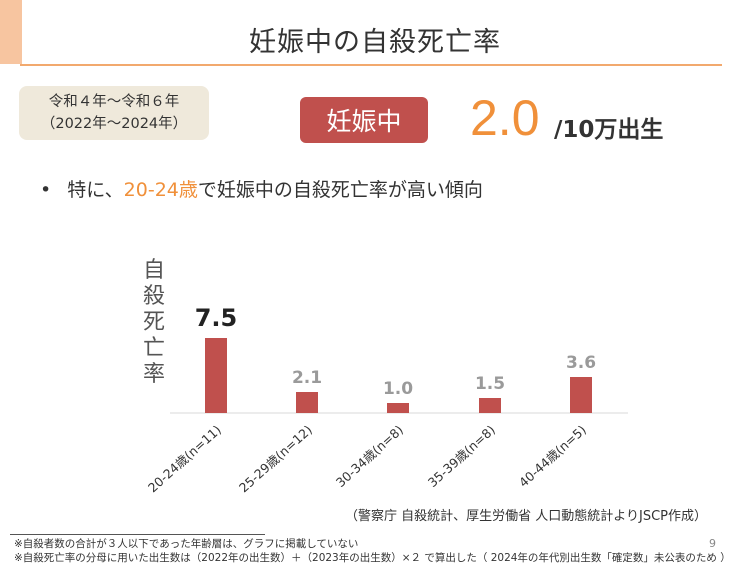 The height and width of the screenshot is (567, 750). What do you see at coordinates (153, 348) in the screenshot?
I see `y-axis-label-char: 亡` at bounding box center [153, 348].